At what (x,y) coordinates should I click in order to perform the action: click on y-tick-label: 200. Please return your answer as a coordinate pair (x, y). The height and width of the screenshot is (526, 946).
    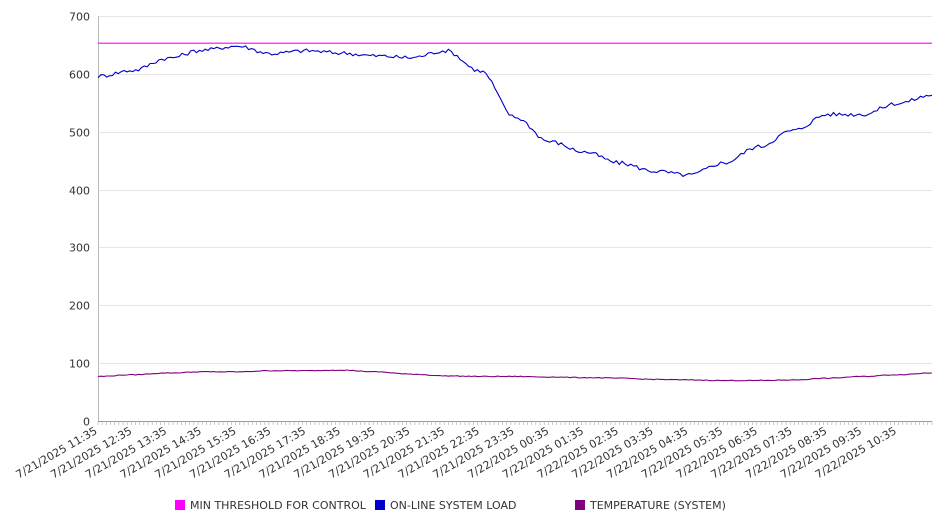
    Looking at the image, I should click on (79, 306).